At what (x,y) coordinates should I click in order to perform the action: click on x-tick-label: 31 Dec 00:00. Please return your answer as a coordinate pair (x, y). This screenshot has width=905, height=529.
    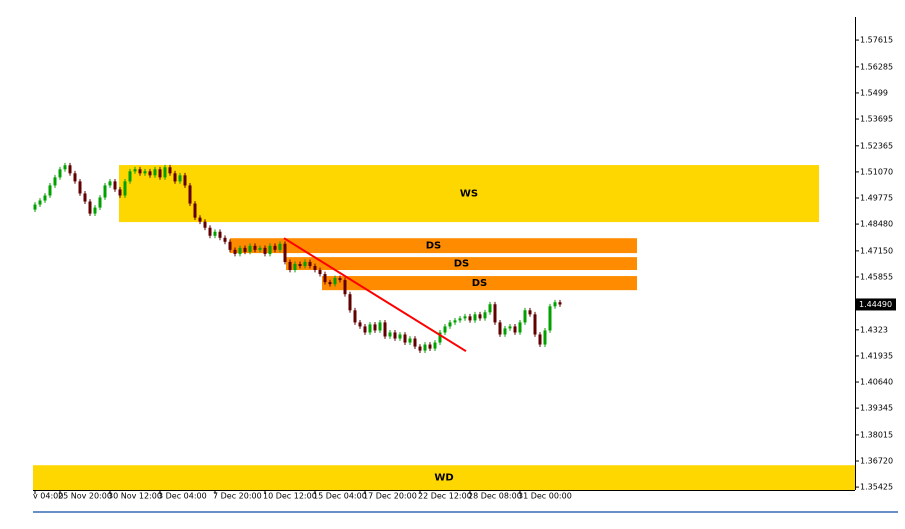
    Looking at the image, I should click on (545, 496).